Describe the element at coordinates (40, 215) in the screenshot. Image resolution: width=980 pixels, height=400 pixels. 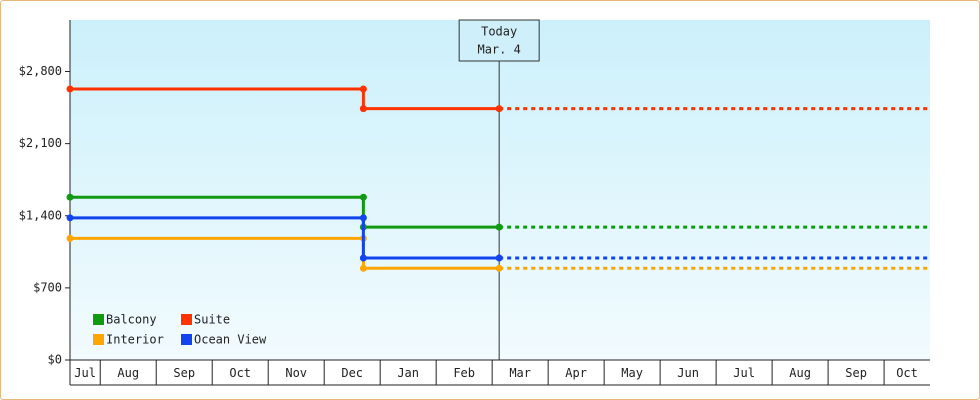
I see `y-tick-label: $1,400` at that location.